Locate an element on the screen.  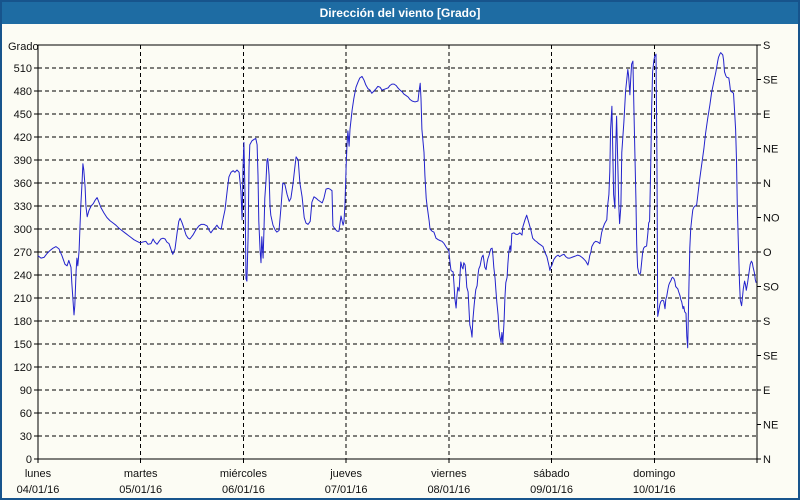
day-name-label: jueves is located at coordinates (345, 474).